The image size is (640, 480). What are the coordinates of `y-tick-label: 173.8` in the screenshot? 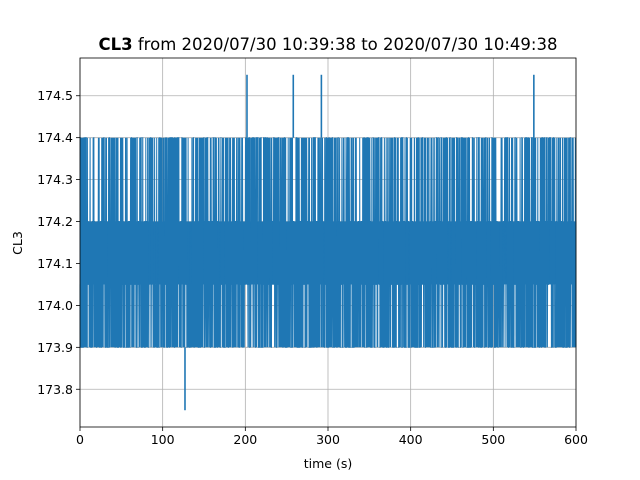 It's located at (55, 389).